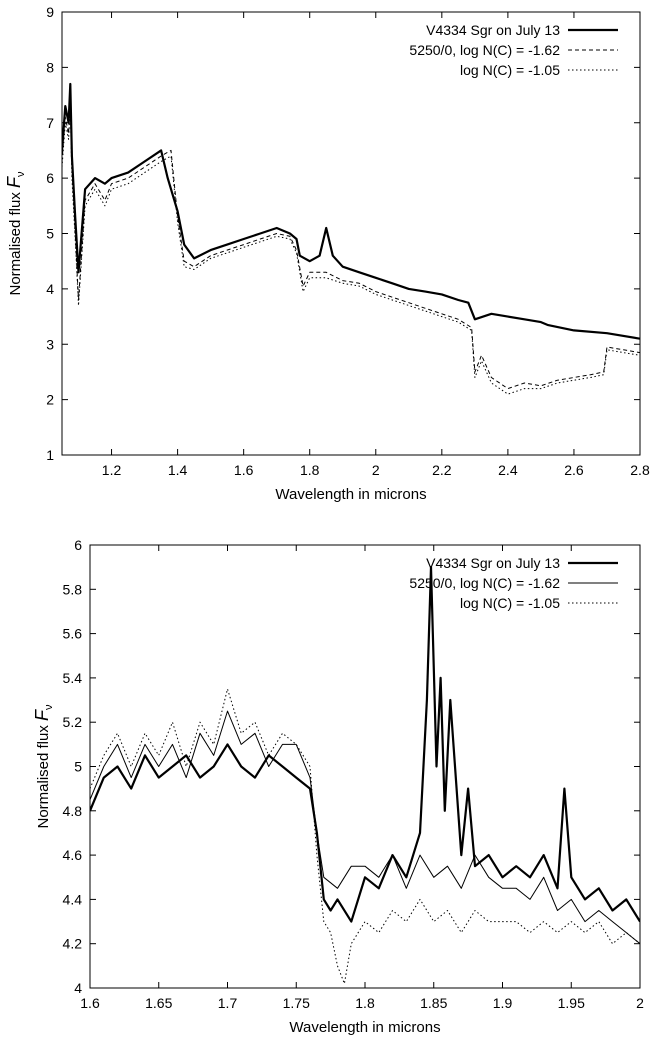 The width and height of the screenshot is (672, 1053). Describe the element at coordinates (571, 1003) in the screenshot. I see `x-tick-label: 1.95` at that location.